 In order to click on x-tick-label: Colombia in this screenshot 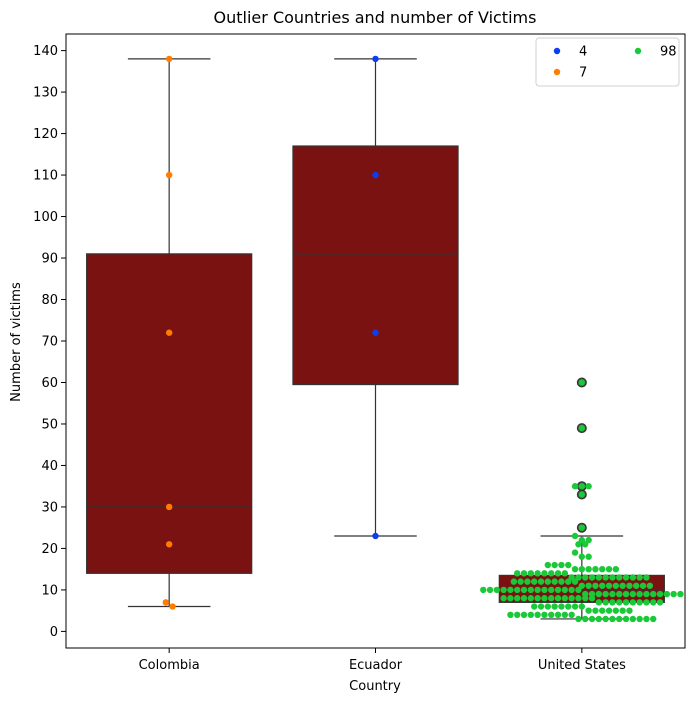, I will do `click(169, 665)`.